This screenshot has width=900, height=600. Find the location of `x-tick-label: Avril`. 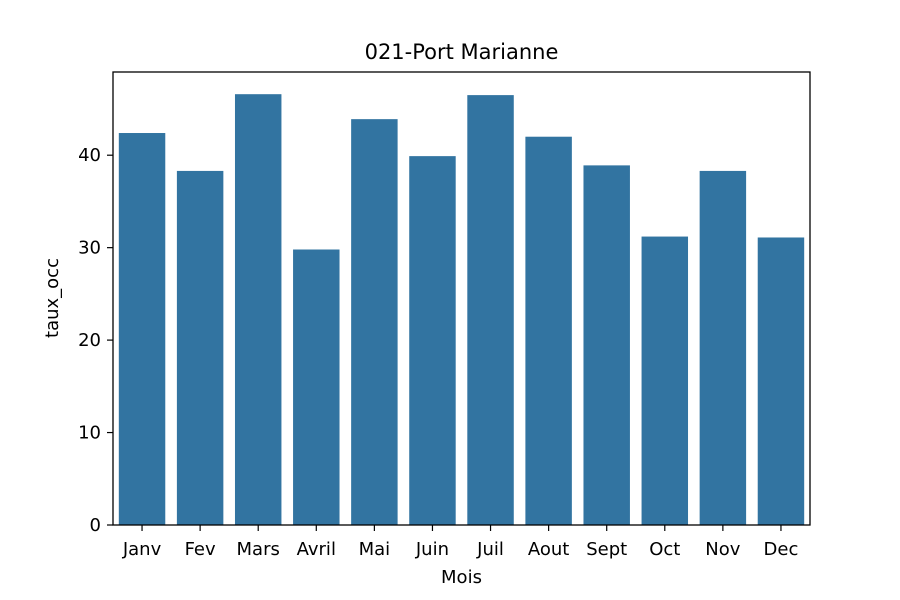

x-tick-label: Avril is located at coordinates (316, 549).